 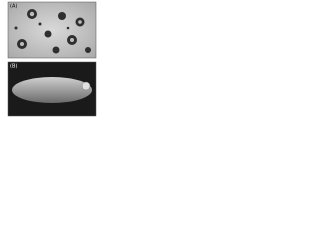 I want to click on panel-a: (A), so click(x=52, y=30).